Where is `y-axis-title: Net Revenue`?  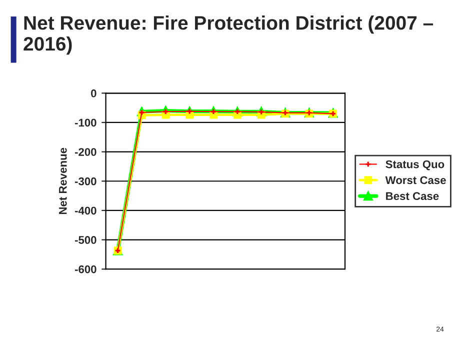
y-axis-title: Net Revenue is located at coordinates (63, 181).